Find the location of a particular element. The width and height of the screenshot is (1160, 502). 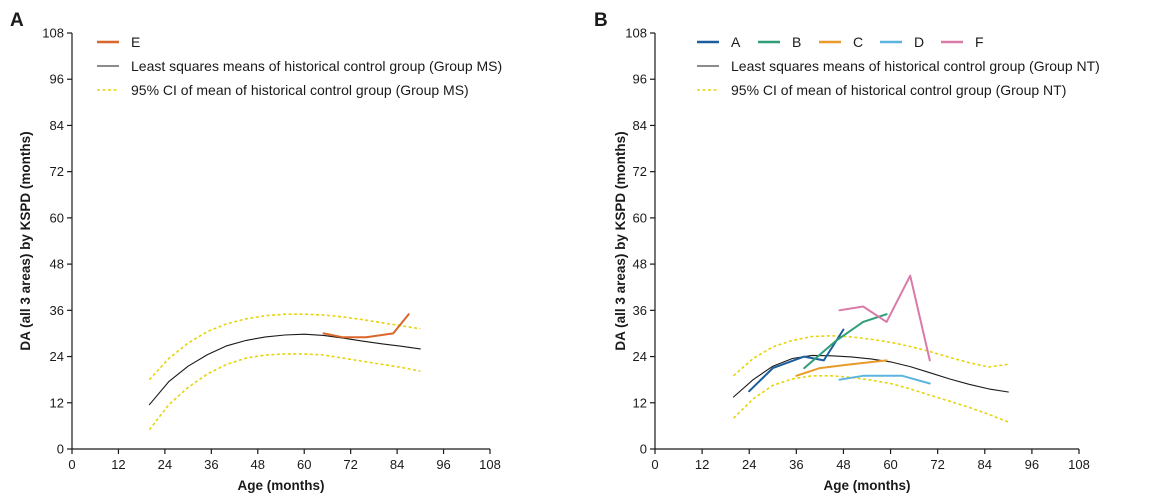

panel-a-letter: A is located at coordinates (17, 20).